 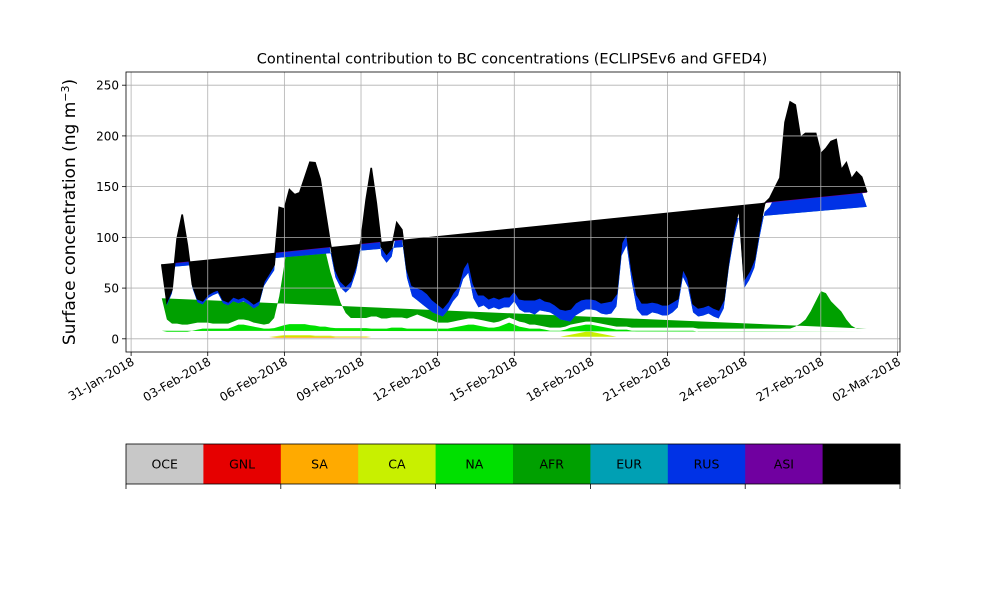 I want to click on legend-swatch-na, so click(x=474, y=464).